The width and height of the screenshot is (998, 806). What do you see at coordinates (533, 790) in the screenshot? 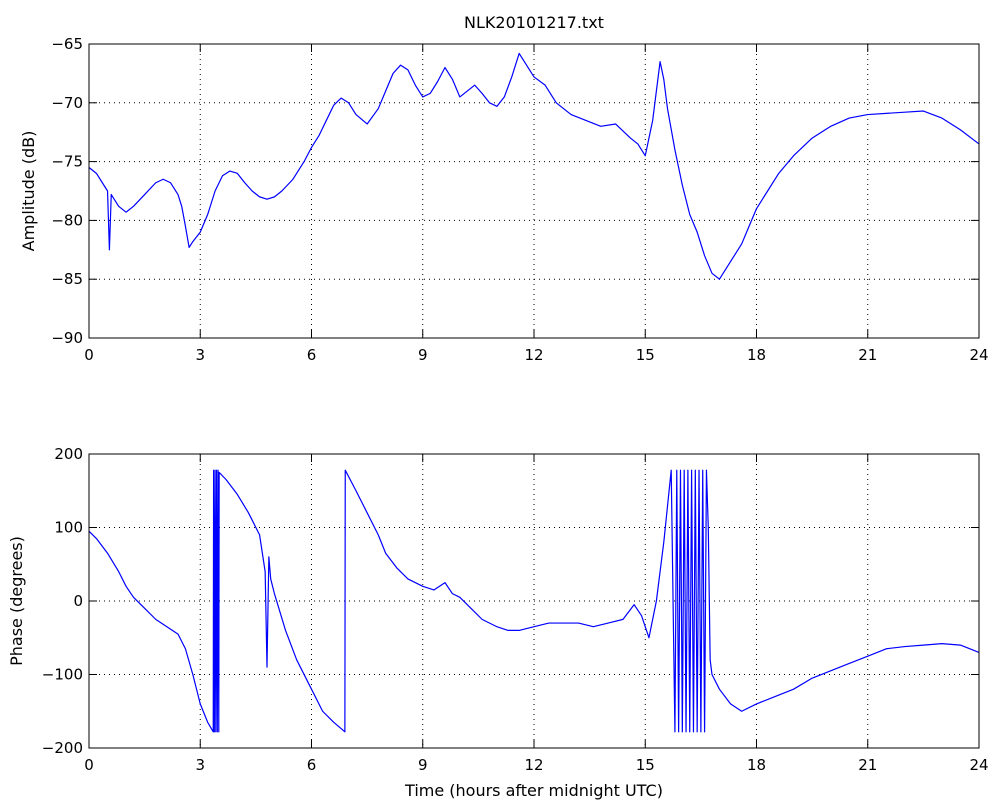
I see `phase-x-axis-title: Time (hours after midnight UTC)` at bounding box center [533, 790].